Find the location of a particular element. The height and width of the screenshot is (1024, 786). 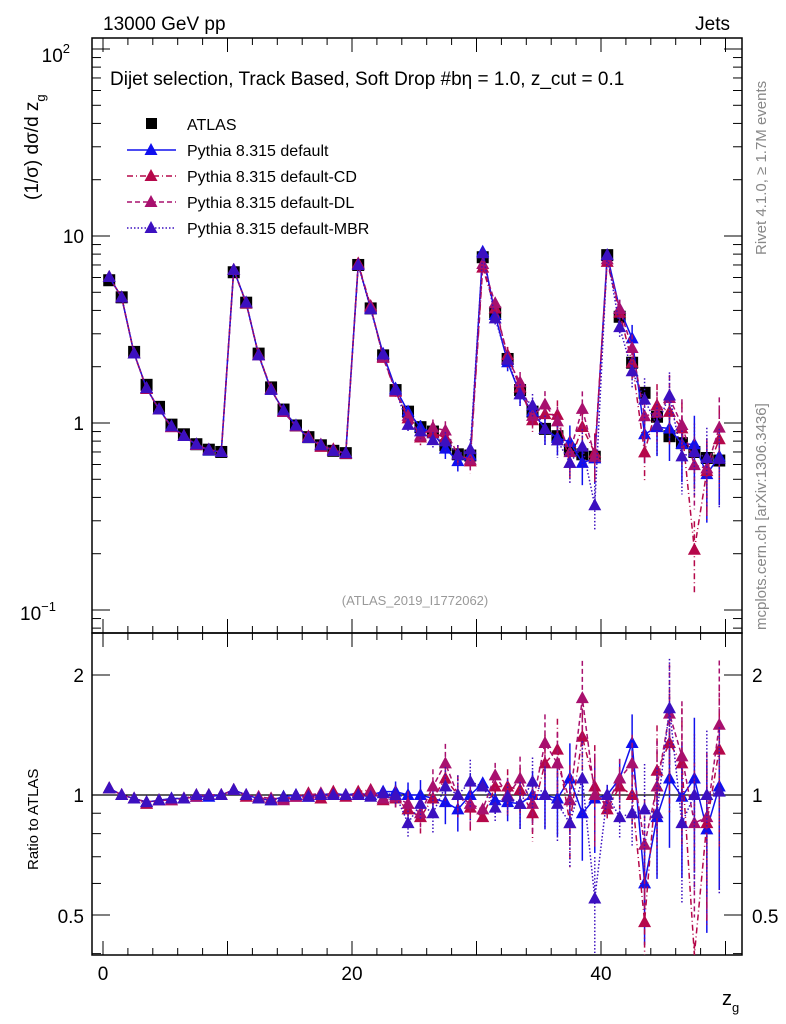

legend-label: ATLAS is located at coordinates (212, 125).